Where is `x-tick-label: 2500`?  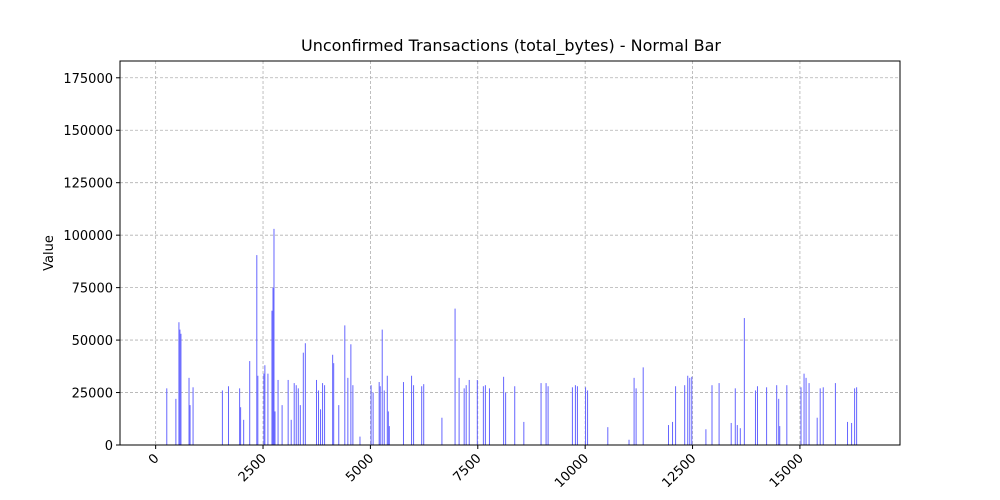
x-tick-label: 2500 is located at coordinates (253, 468).